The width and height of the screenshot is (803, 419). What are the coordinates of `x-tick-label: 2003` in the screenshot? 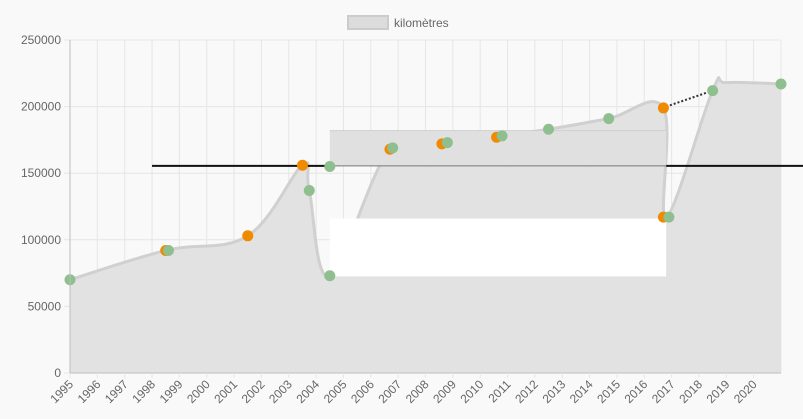 It's located at (280, 391).